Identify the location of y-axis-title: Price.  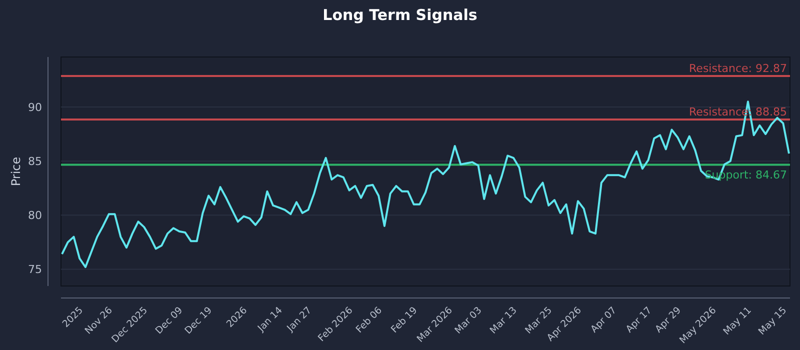
(16, 171).